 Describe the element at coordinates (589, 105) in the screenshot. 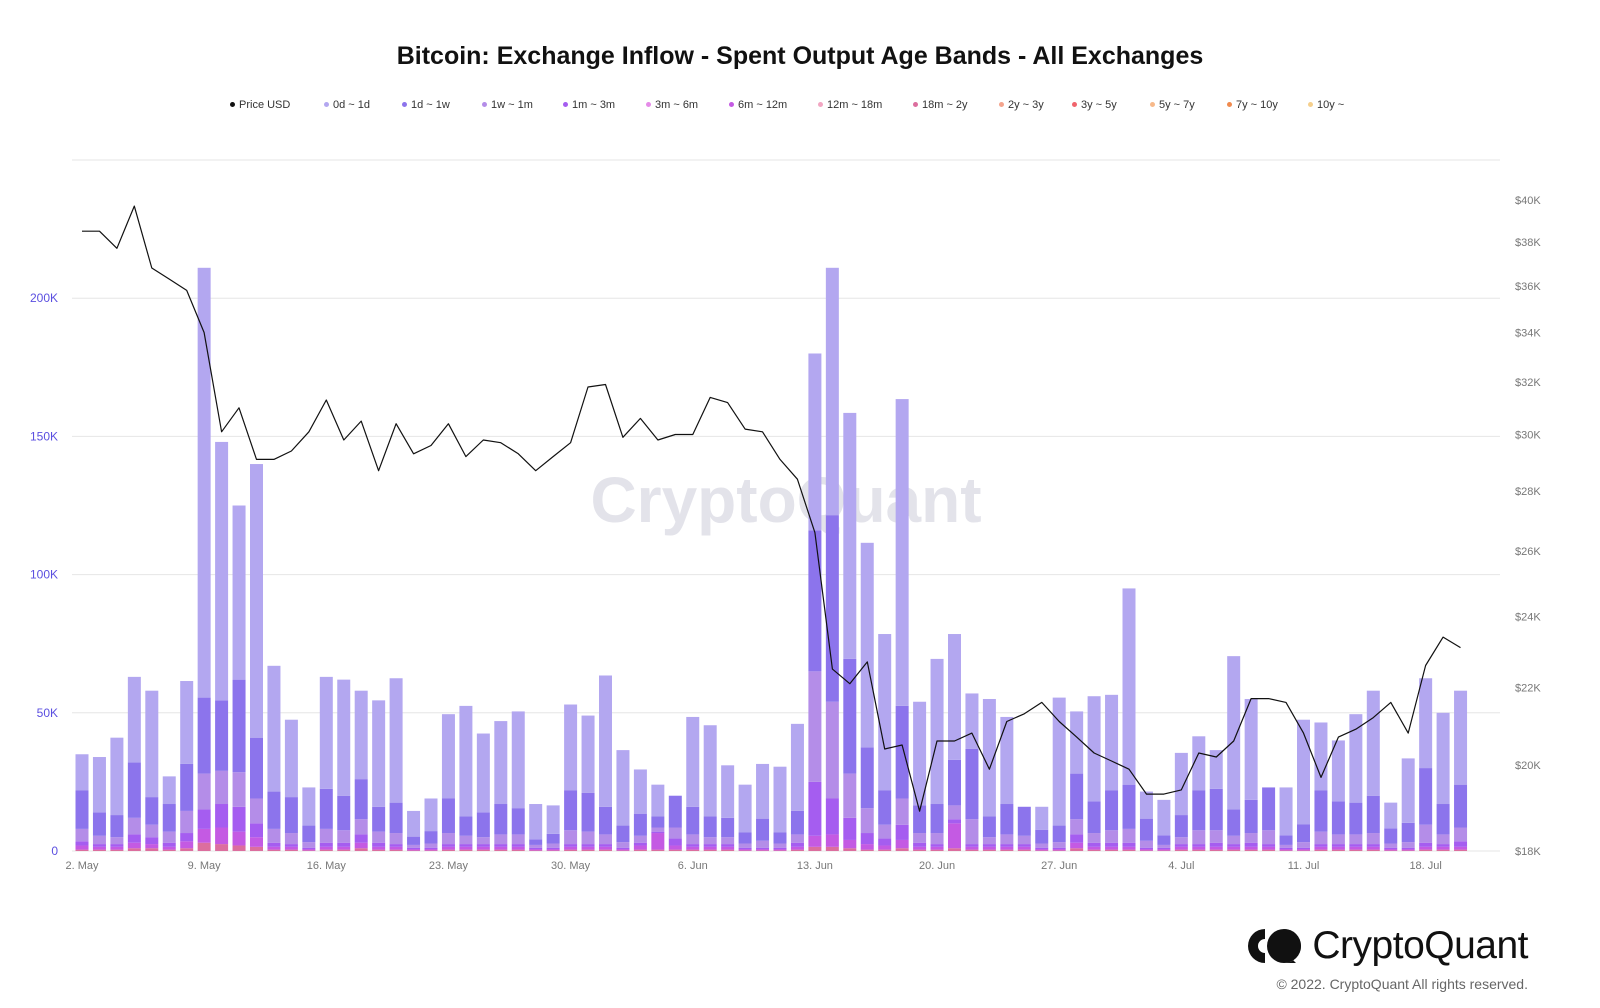

I see `legend-item-4: 1m ~ 3m` at that location.